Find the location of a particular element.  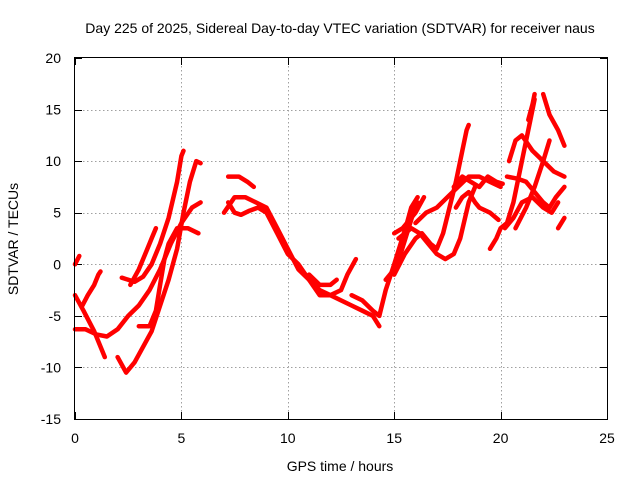

y-tick-labels: -15 -10 -5 0 5 10 15 20 is located at coordinates (51, 238).